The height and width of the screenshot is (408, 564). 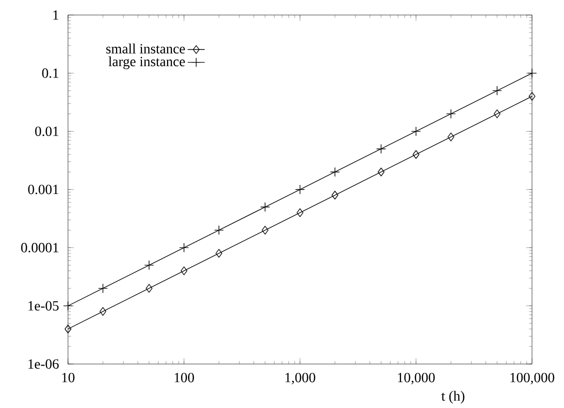 What do you see at coordinates (184, 377) in the screenshot?
I see `x-tick-label: 100` at bounding box center [184, 377].